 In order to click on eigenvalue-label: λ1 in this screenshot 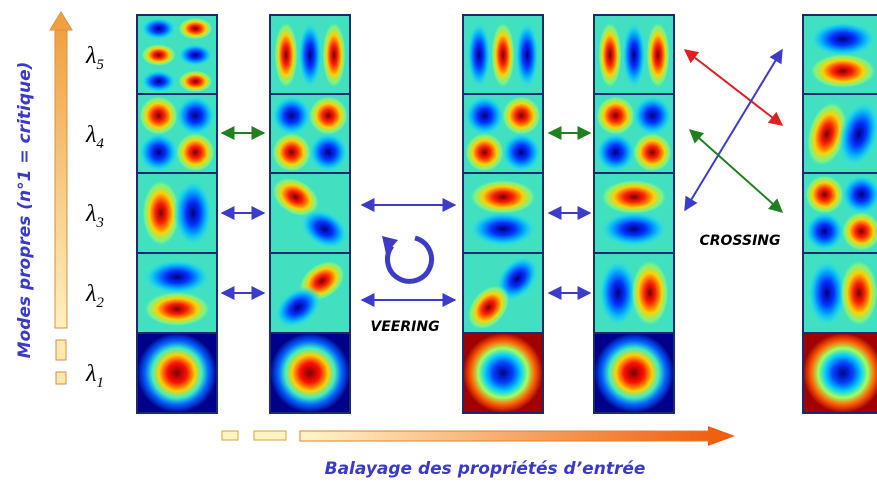, I will do `click(94, 376)`.